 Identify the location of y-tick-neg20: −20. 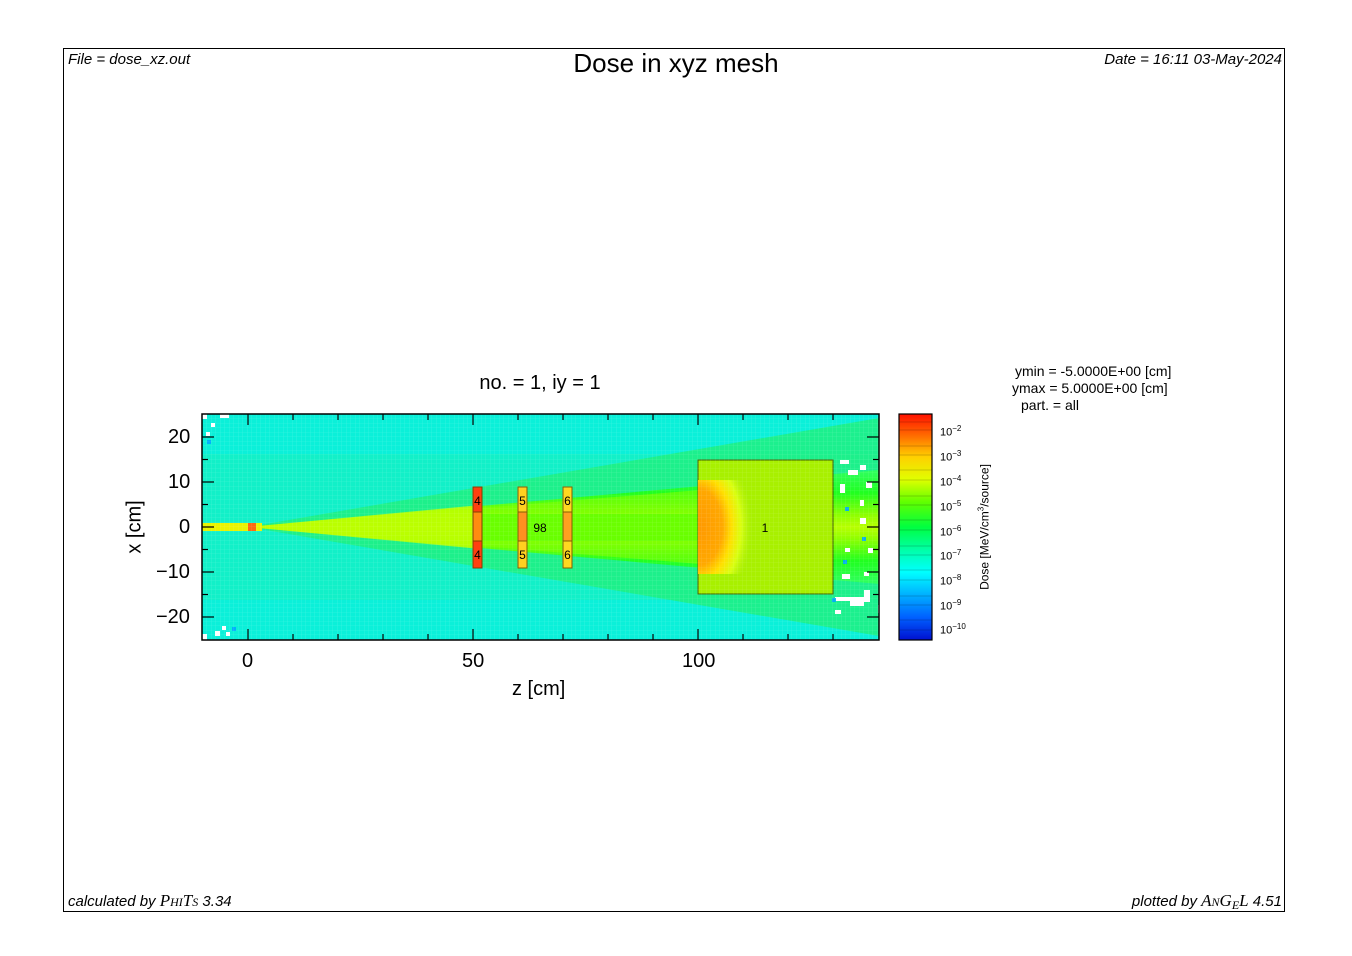
(173, 617).